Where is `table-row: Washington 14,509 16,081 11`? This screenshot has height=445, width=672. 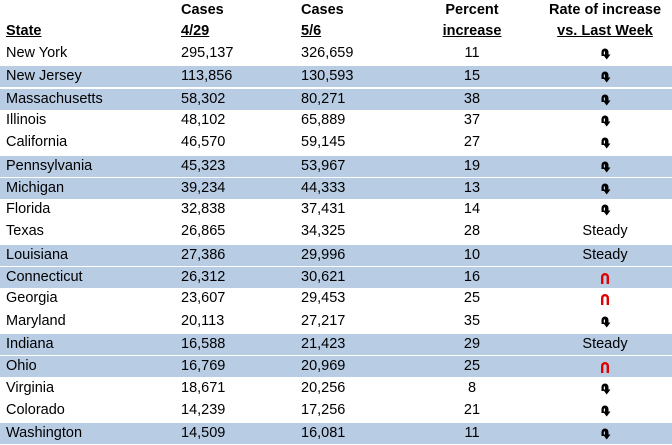
table-row: Washington 14,509 16,081 11 is located at coordinates (336, 433).